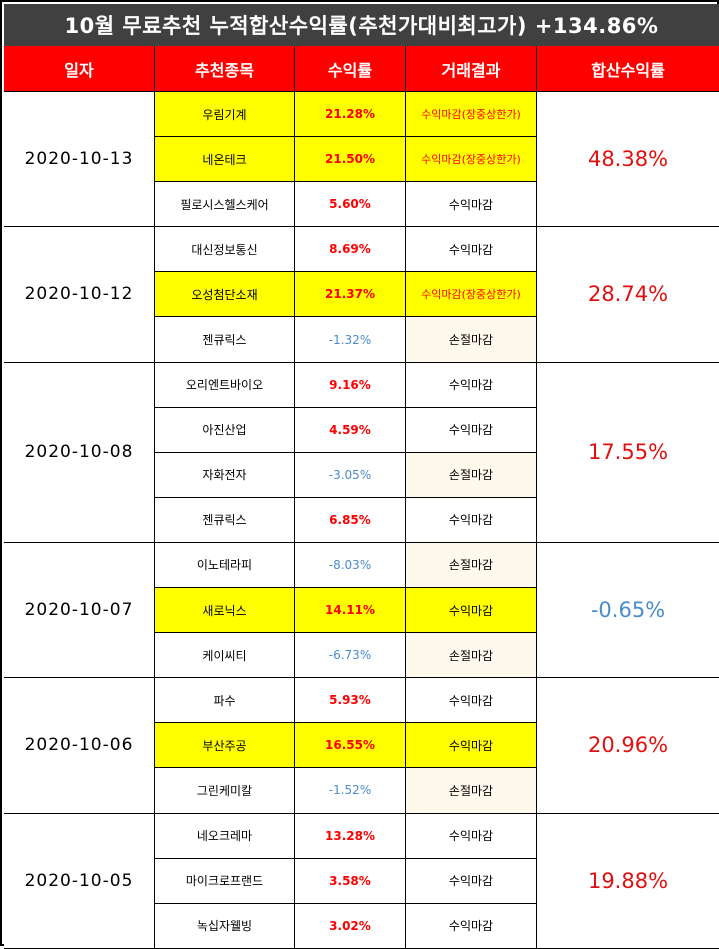 The image size is (719, 949). Describe the element at coordinates (79, 295) in the screenshot. I see `date-cell: 2020-10-12` at that location.